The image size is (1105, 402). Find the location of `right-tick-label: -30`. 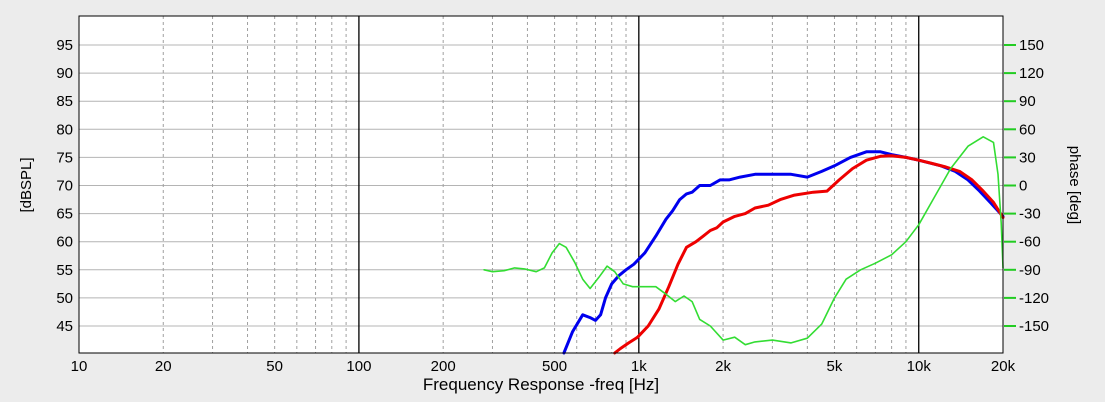

right-tick-label: -30 is located at coordinates (1030, 214).